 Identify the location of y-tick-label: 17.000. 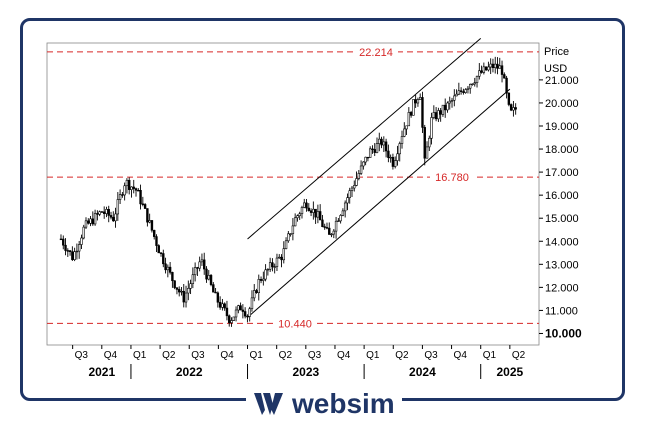
(562, 173).